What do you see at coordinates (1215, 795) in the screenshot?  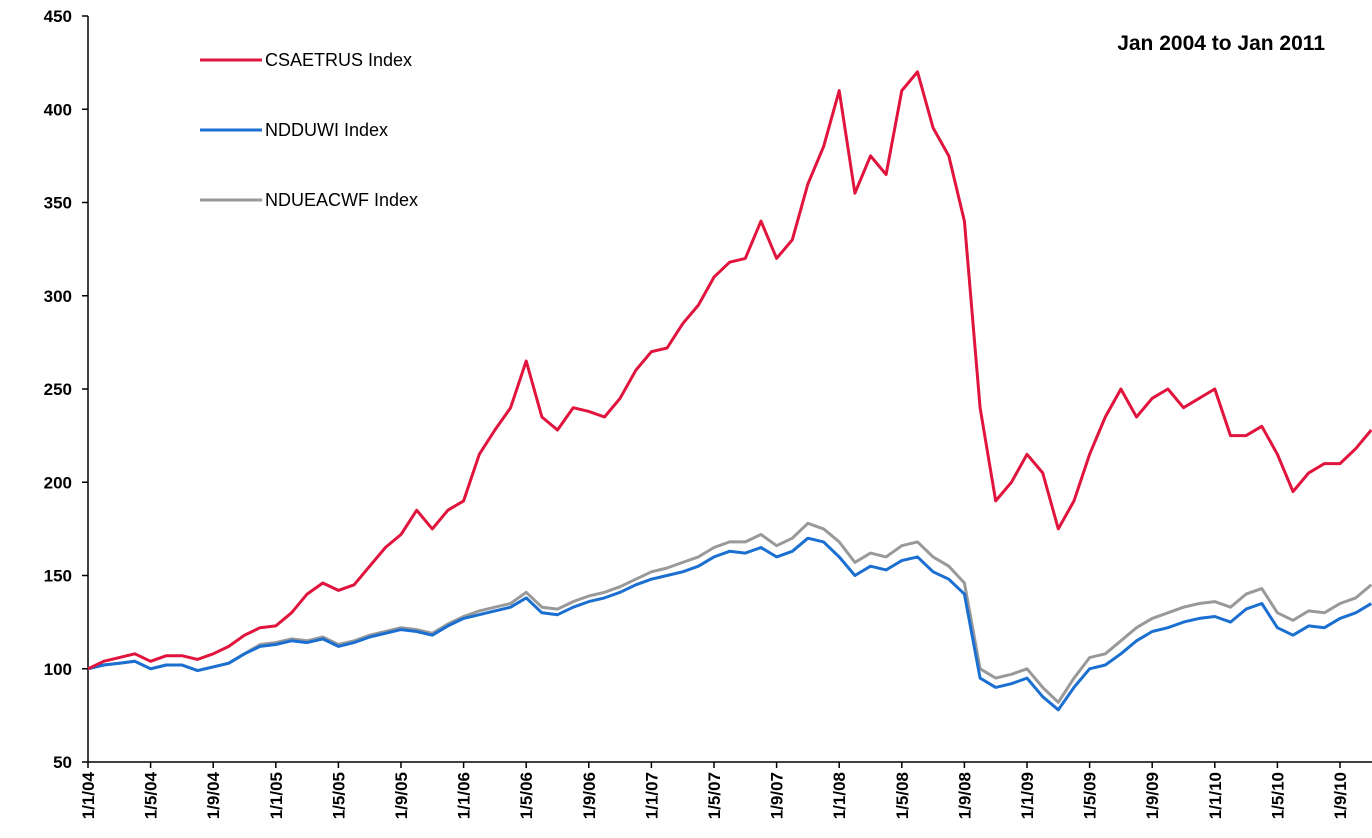 I see `x-tick-label: 1/1/10` at bounding box center [1215, 795].